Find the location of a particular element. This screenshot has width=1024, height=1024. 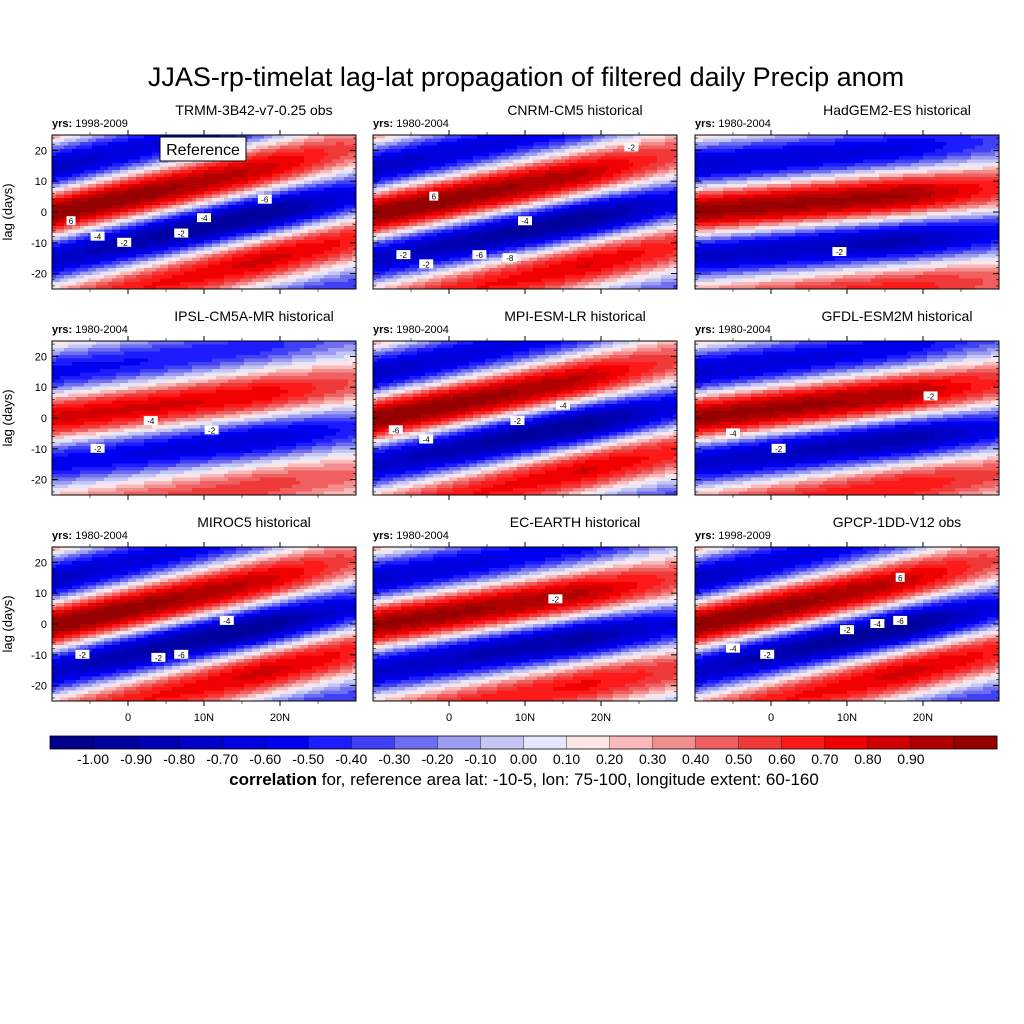

y-tick-label: -10 is located at coordinates (39, 244).